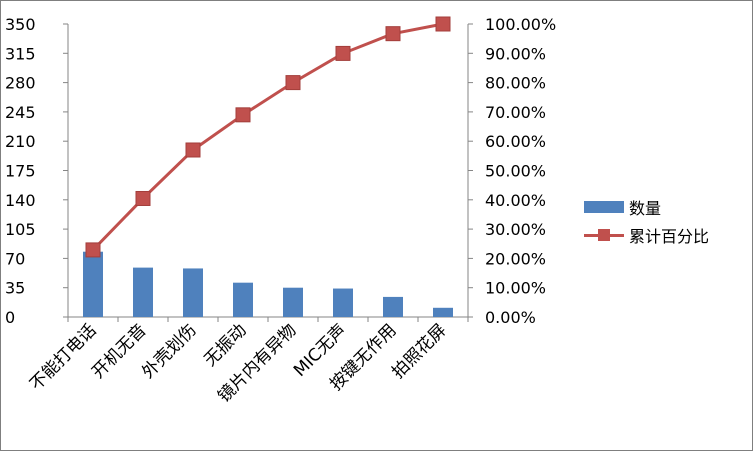 This screenshot has width=753, height=454. I want to click on y-left-tick-label: 70, so click(15, 258).